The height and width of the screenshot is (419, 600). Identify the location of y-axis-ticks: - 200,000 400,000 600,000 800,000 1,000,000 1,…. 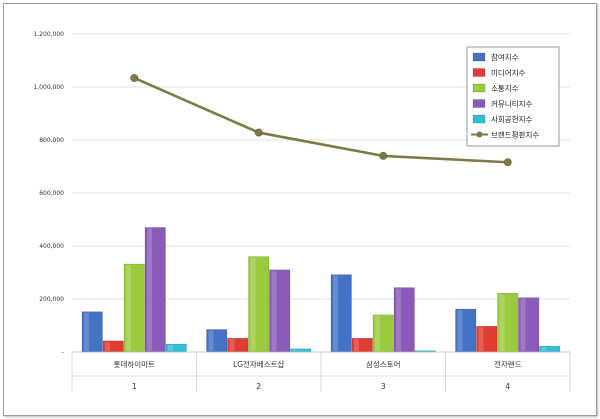
(48, 193).